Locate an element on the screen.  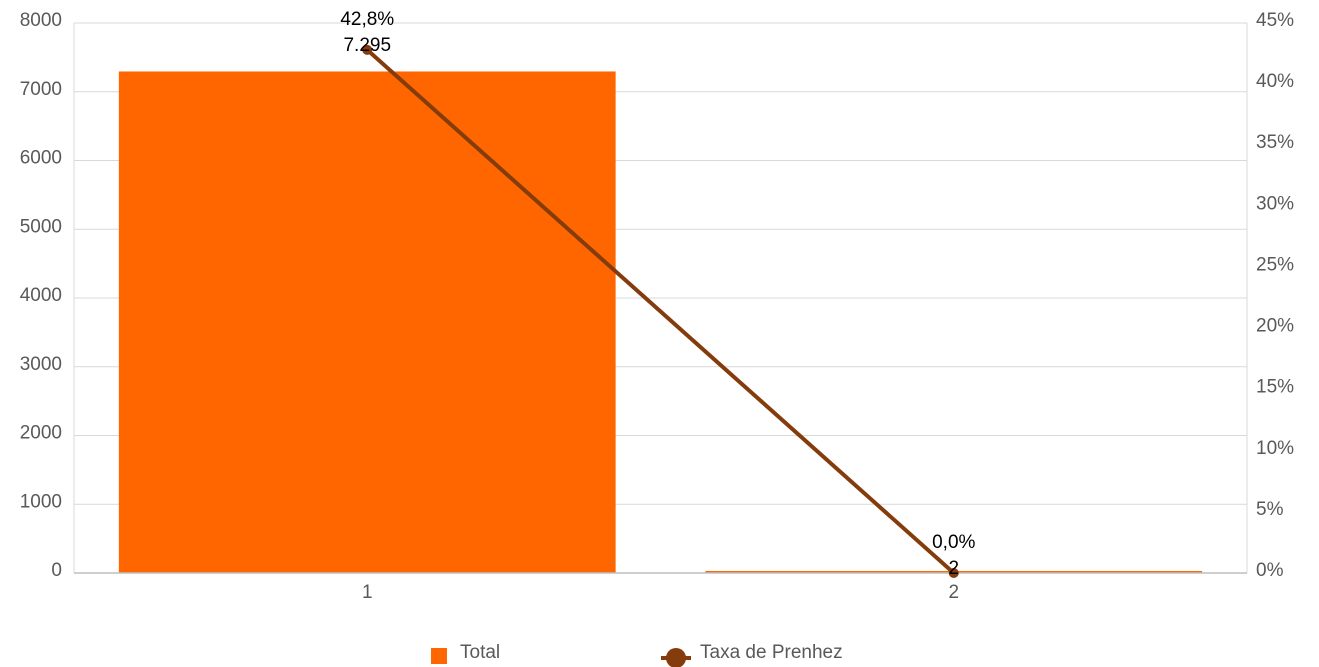
bar-data-label: 7.295 is located at coordinates (367, 45).